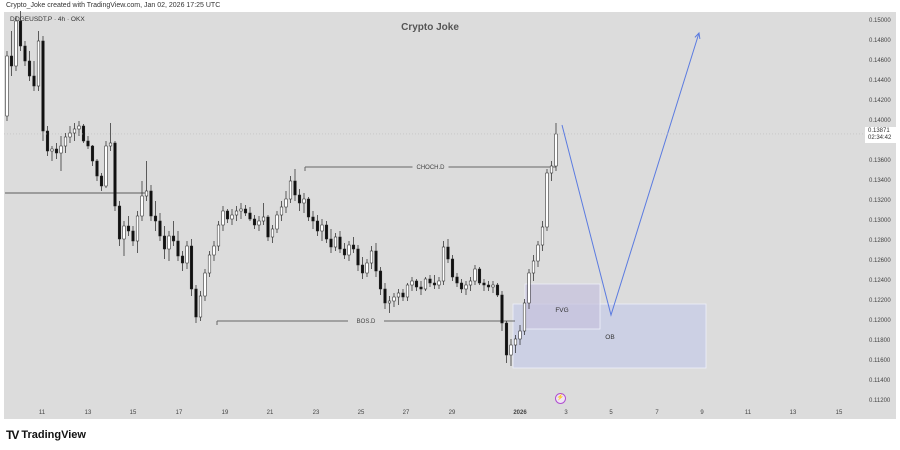 The width and height of the screenshot is (900, 450). I want to click on time-tick-label: 23, so click(316, 413).